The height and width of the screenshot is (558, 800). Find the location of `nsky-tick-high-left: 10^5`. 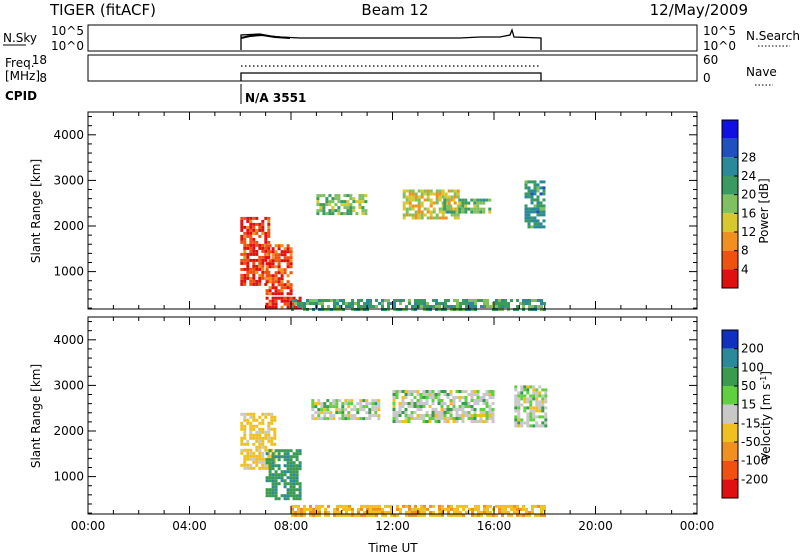

nsky-tick-high-left: 10^5 is located at coordinates (67, 31).